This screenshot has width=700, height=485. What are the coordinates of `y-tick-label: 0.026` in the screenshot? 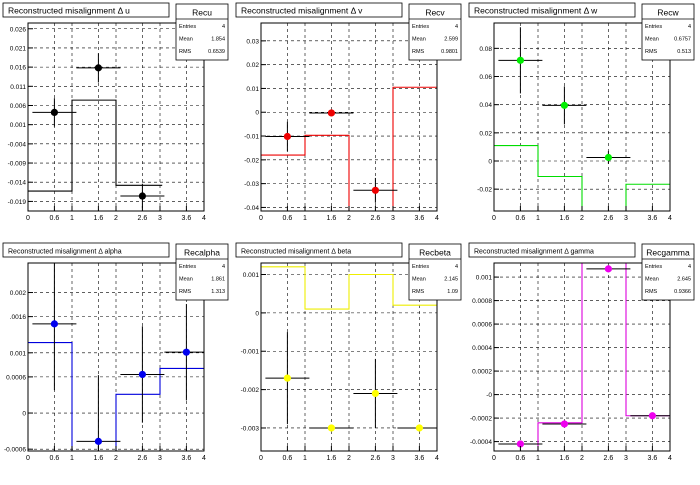 It's located at (18, 29).